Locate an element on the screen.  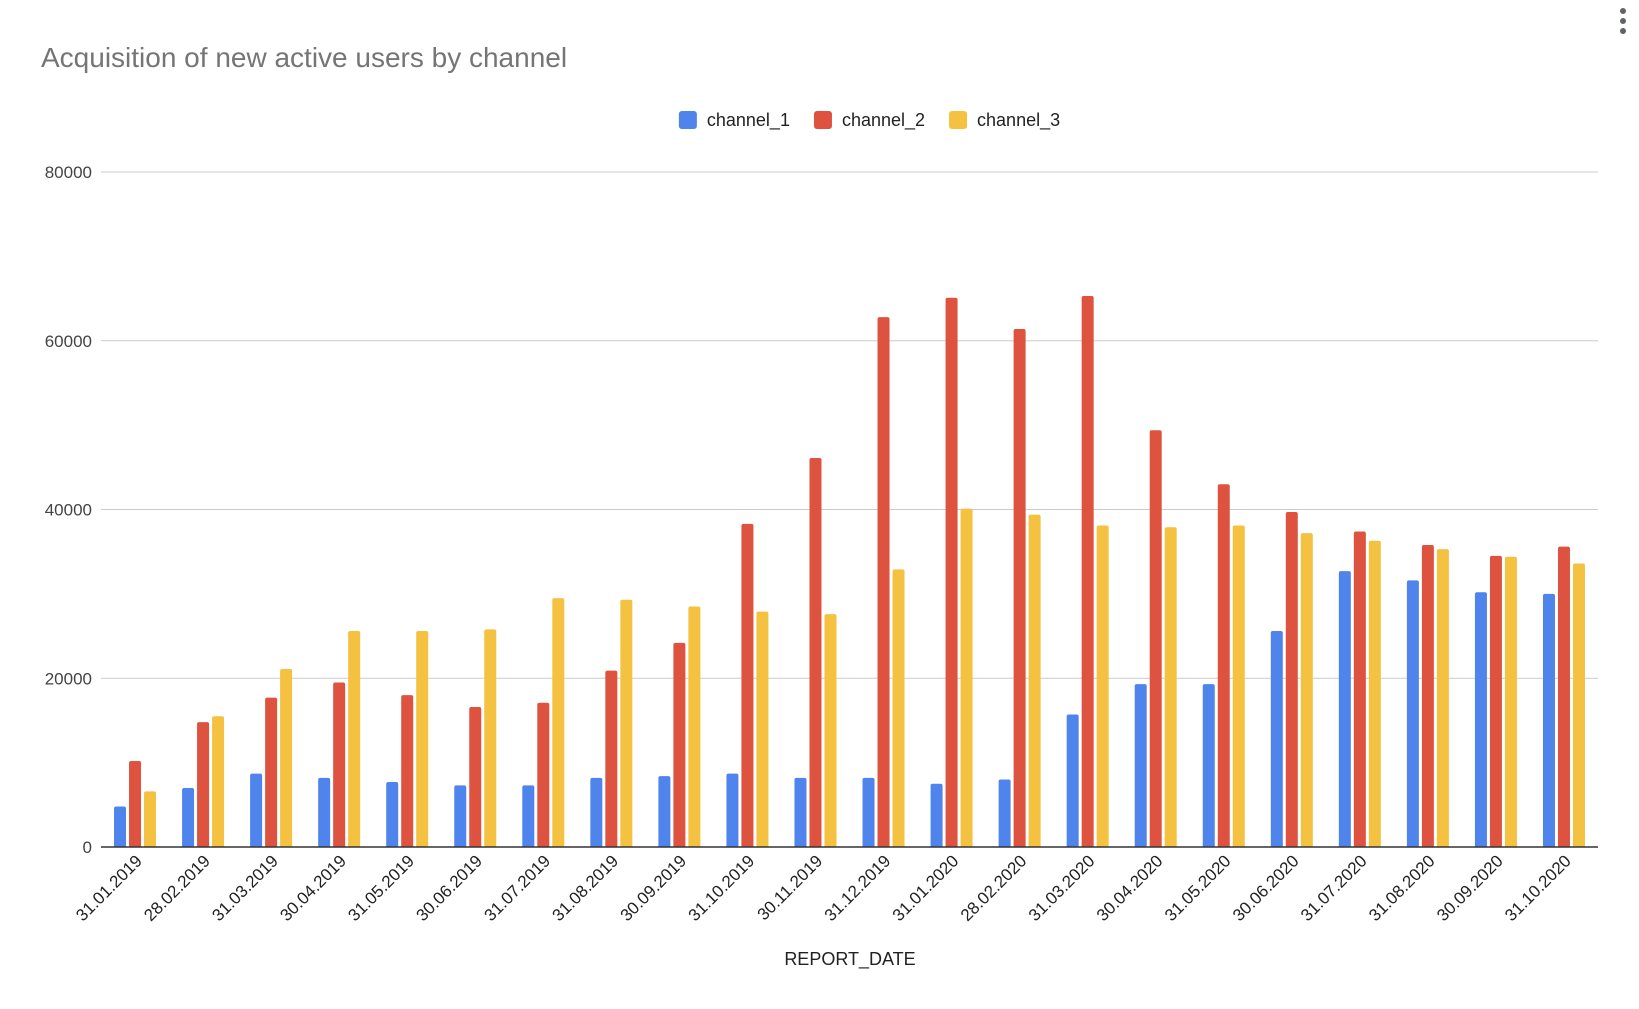
x-tick-label: 30.04.2020 is located at coordinates (1130, 888).